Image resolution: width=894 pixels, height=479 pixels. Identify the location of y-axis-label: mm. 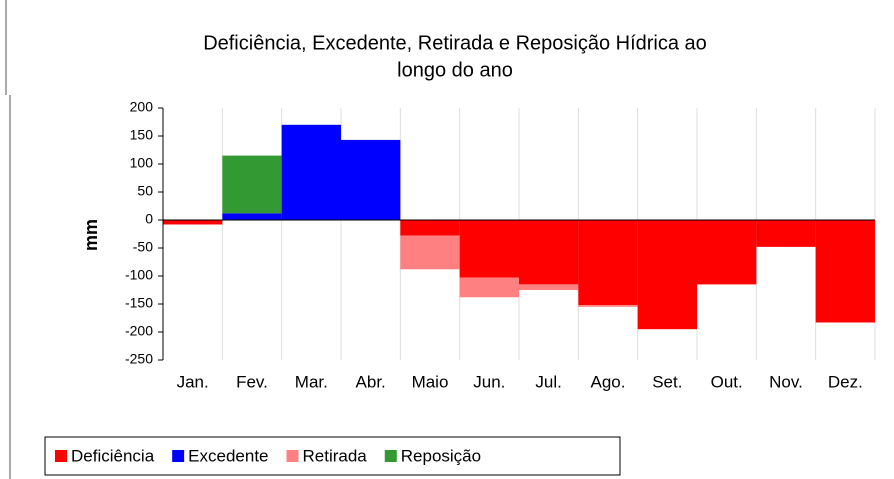
(91, 235).